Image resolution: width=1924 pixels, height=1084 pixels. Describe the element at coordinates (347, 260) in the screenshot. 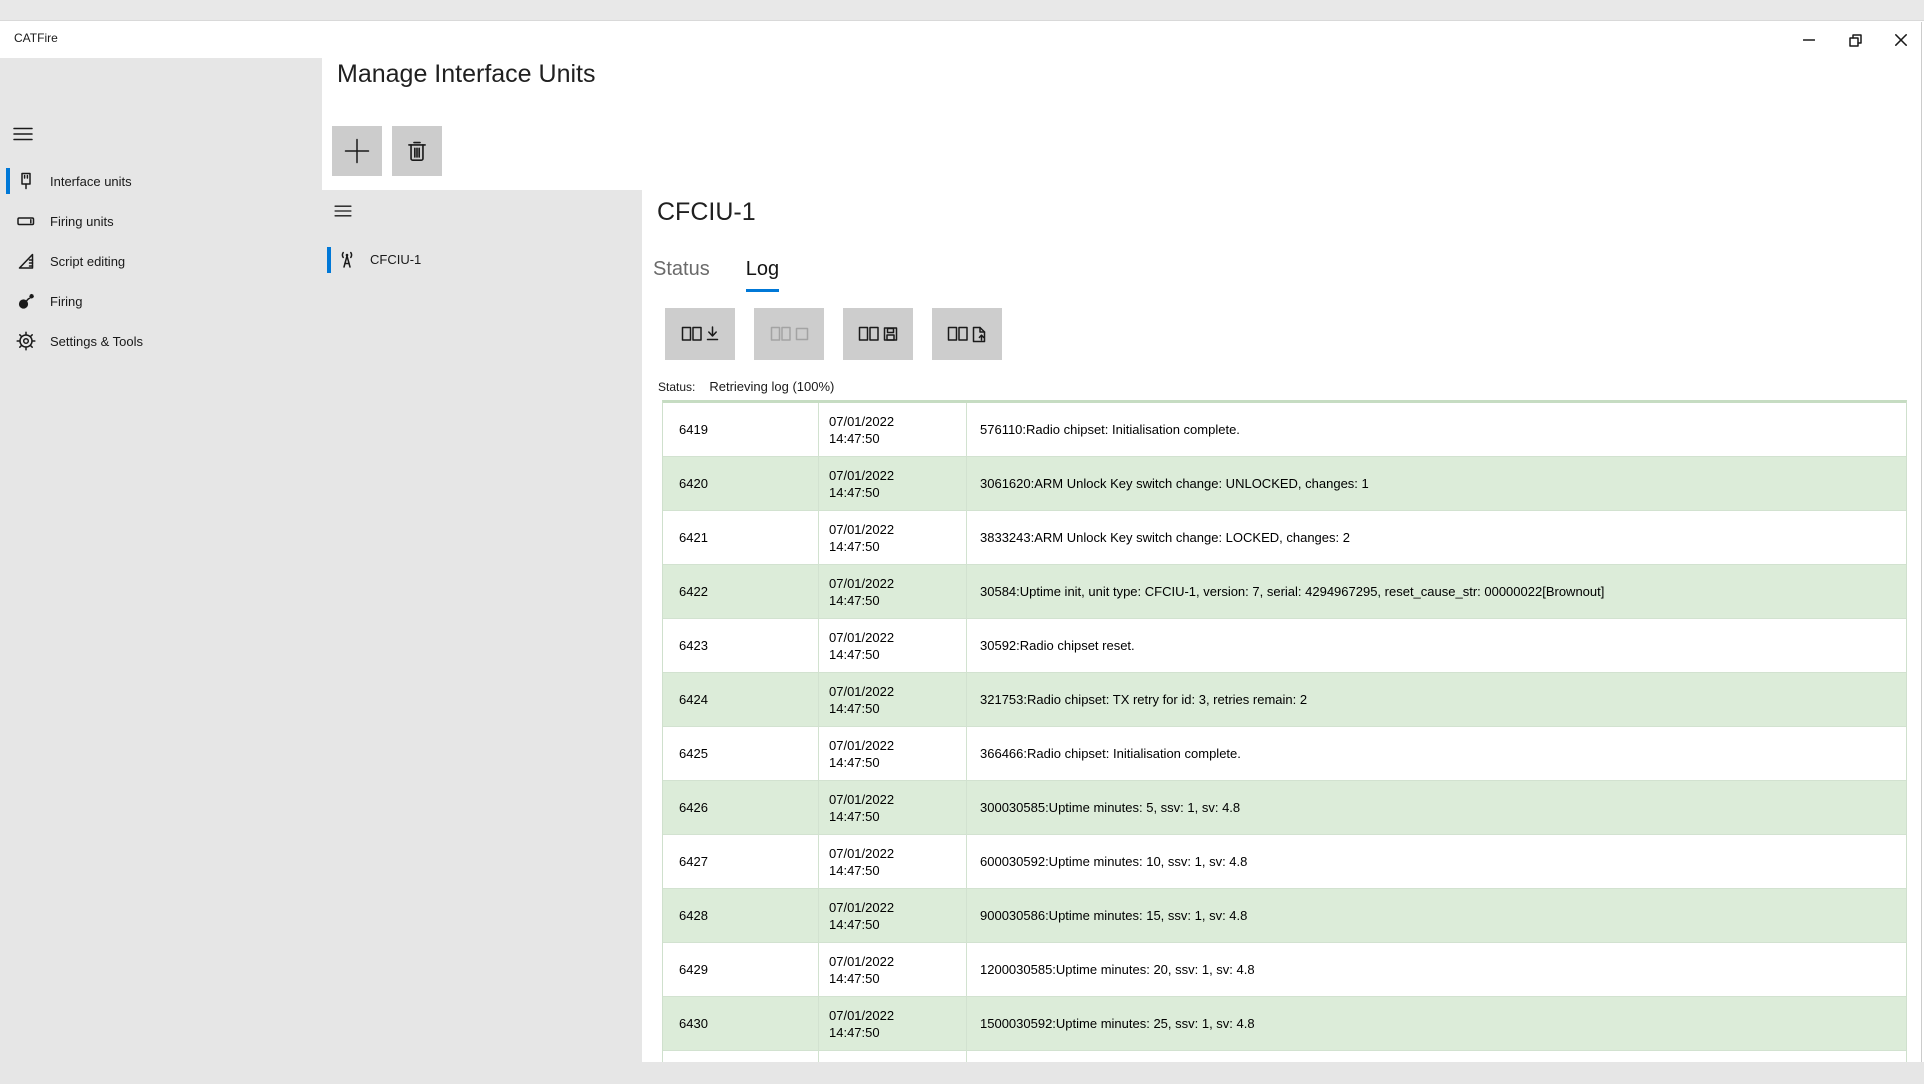

I see `antenna-icon` at that location.